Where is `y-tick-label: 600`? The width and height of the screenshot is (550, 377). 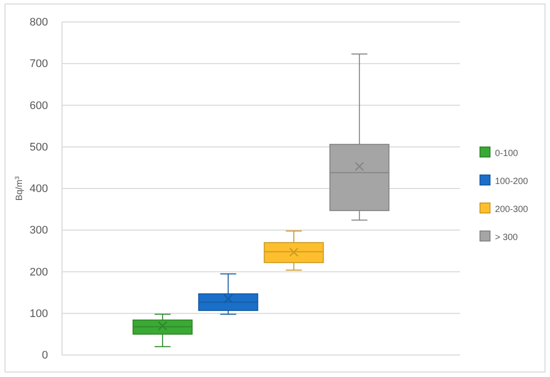 y-tick-label: 600 is located at coordinates (39, 106).